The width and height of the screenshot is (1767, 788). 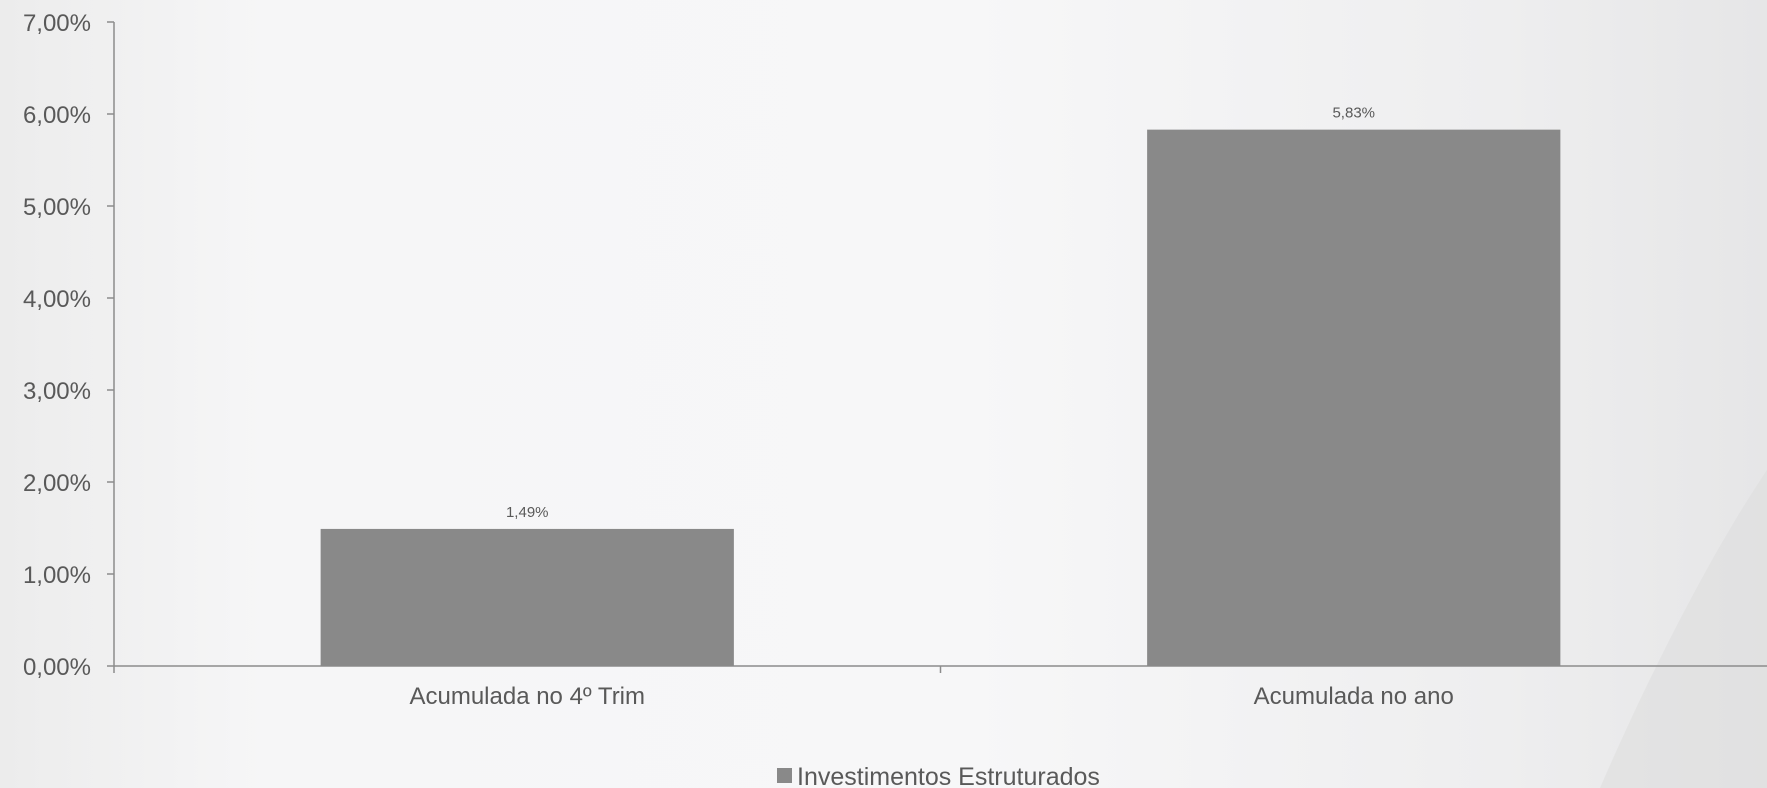 What do you see at coordinates (57, 115) in the screenshot?
I see `y-tick-label: 6,00%` at bounding box center [57, 115].